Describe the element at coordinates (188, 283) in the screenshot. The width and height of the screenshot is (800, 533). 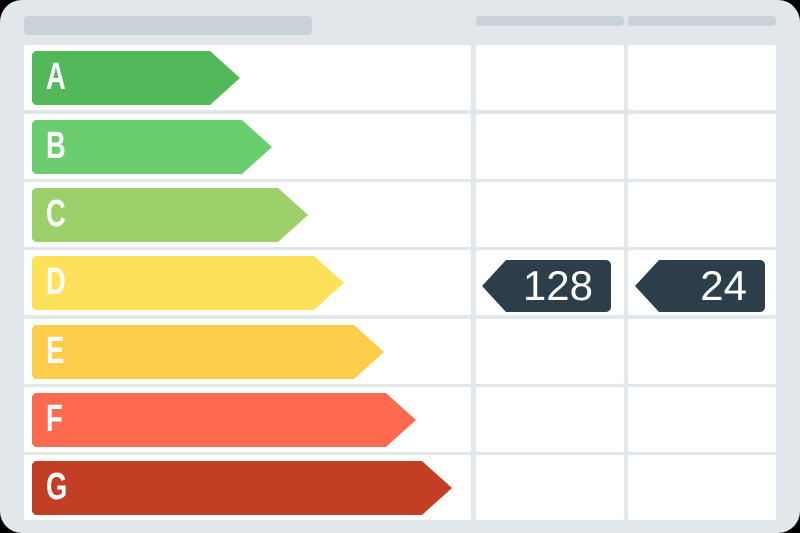
I see `rating-arrow-d: D` at that location.